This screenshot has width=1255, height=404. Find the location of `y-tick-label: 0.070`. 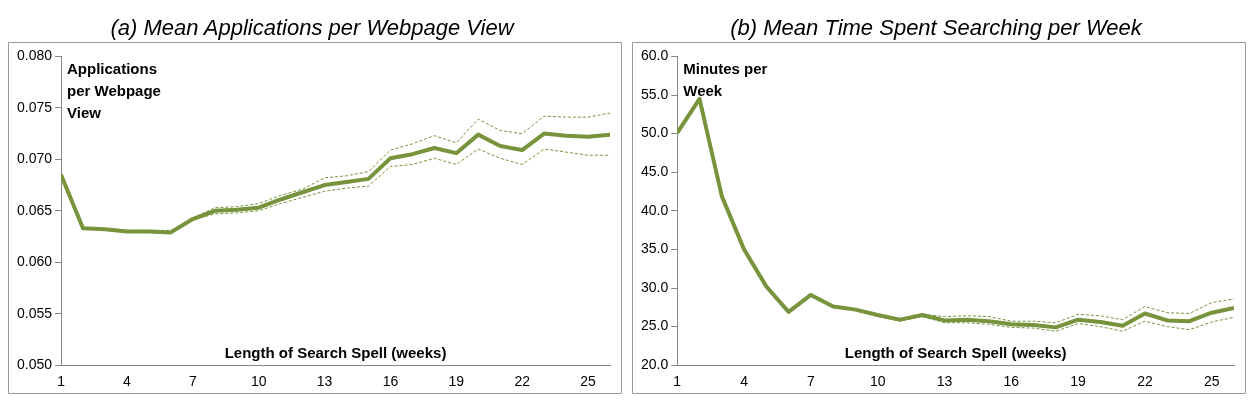

y-tick-label: 0.070 is located at coordinates (34, 158).